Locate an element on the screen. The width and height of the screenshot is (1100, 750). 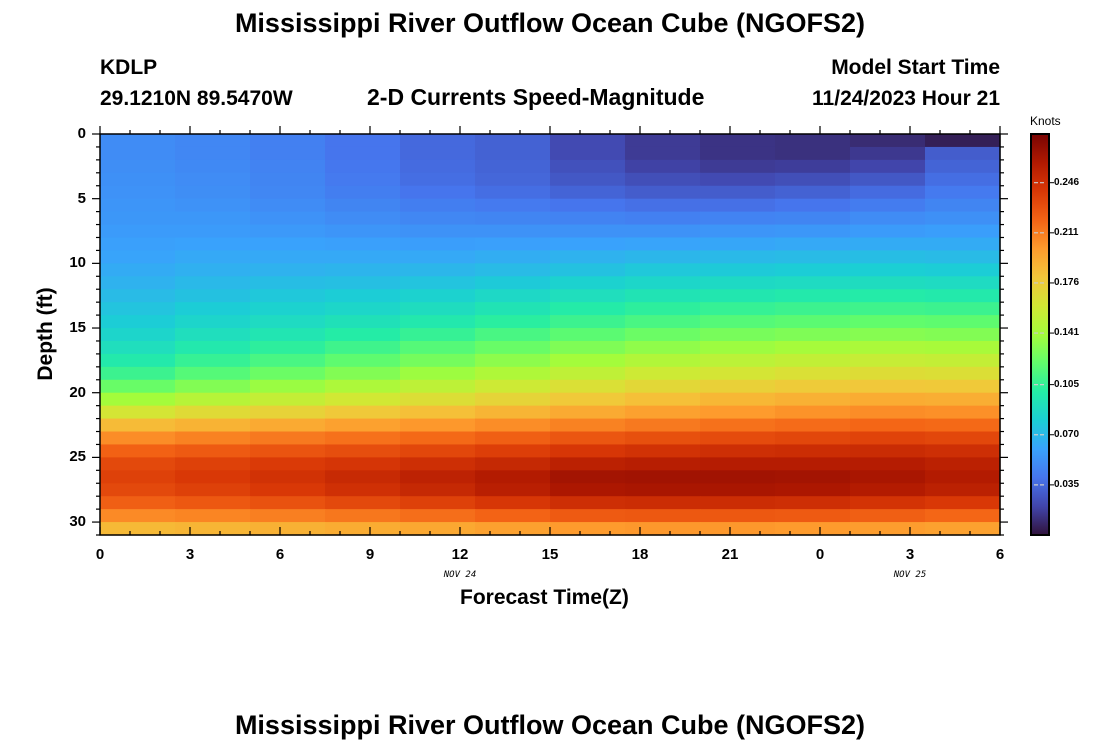
x-tick-label: 6 is located at coordinates (280, 554).